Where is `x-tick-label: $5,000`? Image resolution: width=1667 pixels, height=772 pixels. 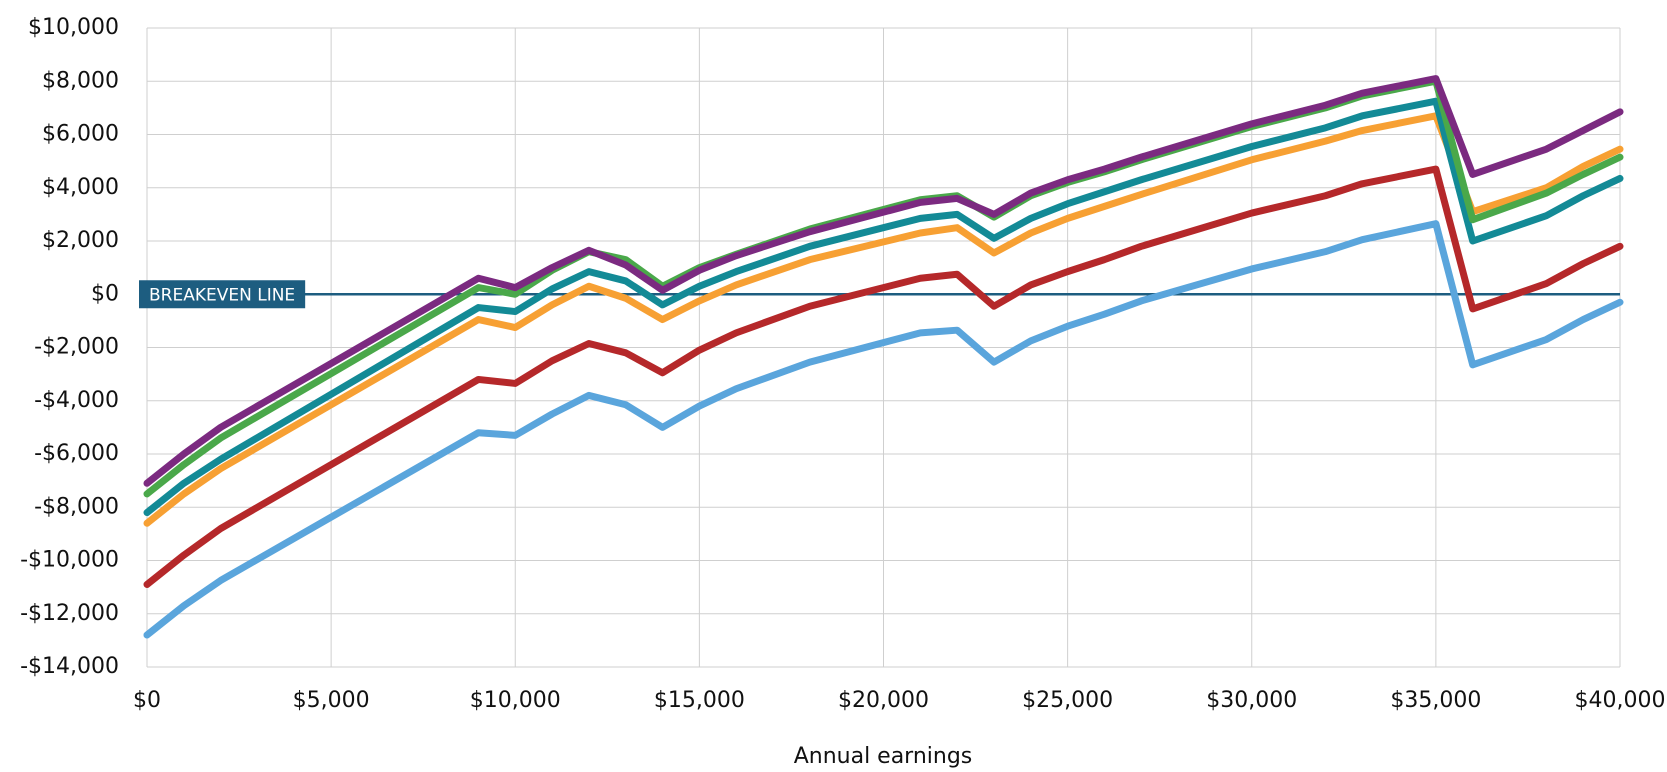
x-tick-label: $5,000 is located at coordinates (331, 700).